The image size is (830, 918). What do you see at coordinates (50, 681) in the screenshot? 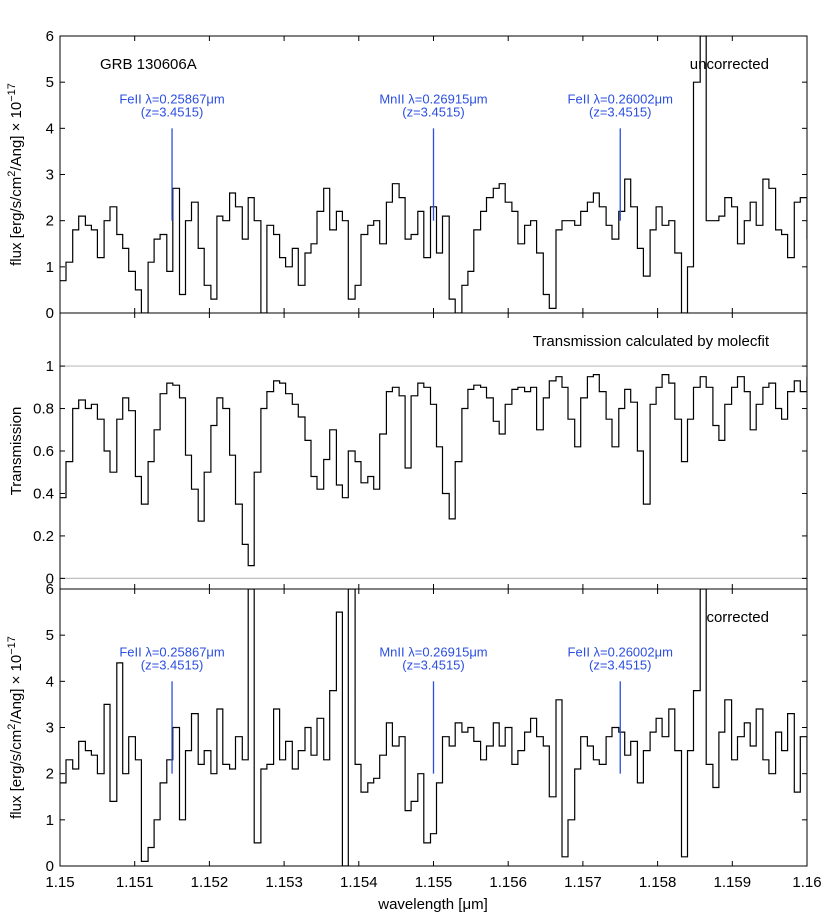
I see `y-tick-label-bottom-4: 4` at bounding box center [50, 681].